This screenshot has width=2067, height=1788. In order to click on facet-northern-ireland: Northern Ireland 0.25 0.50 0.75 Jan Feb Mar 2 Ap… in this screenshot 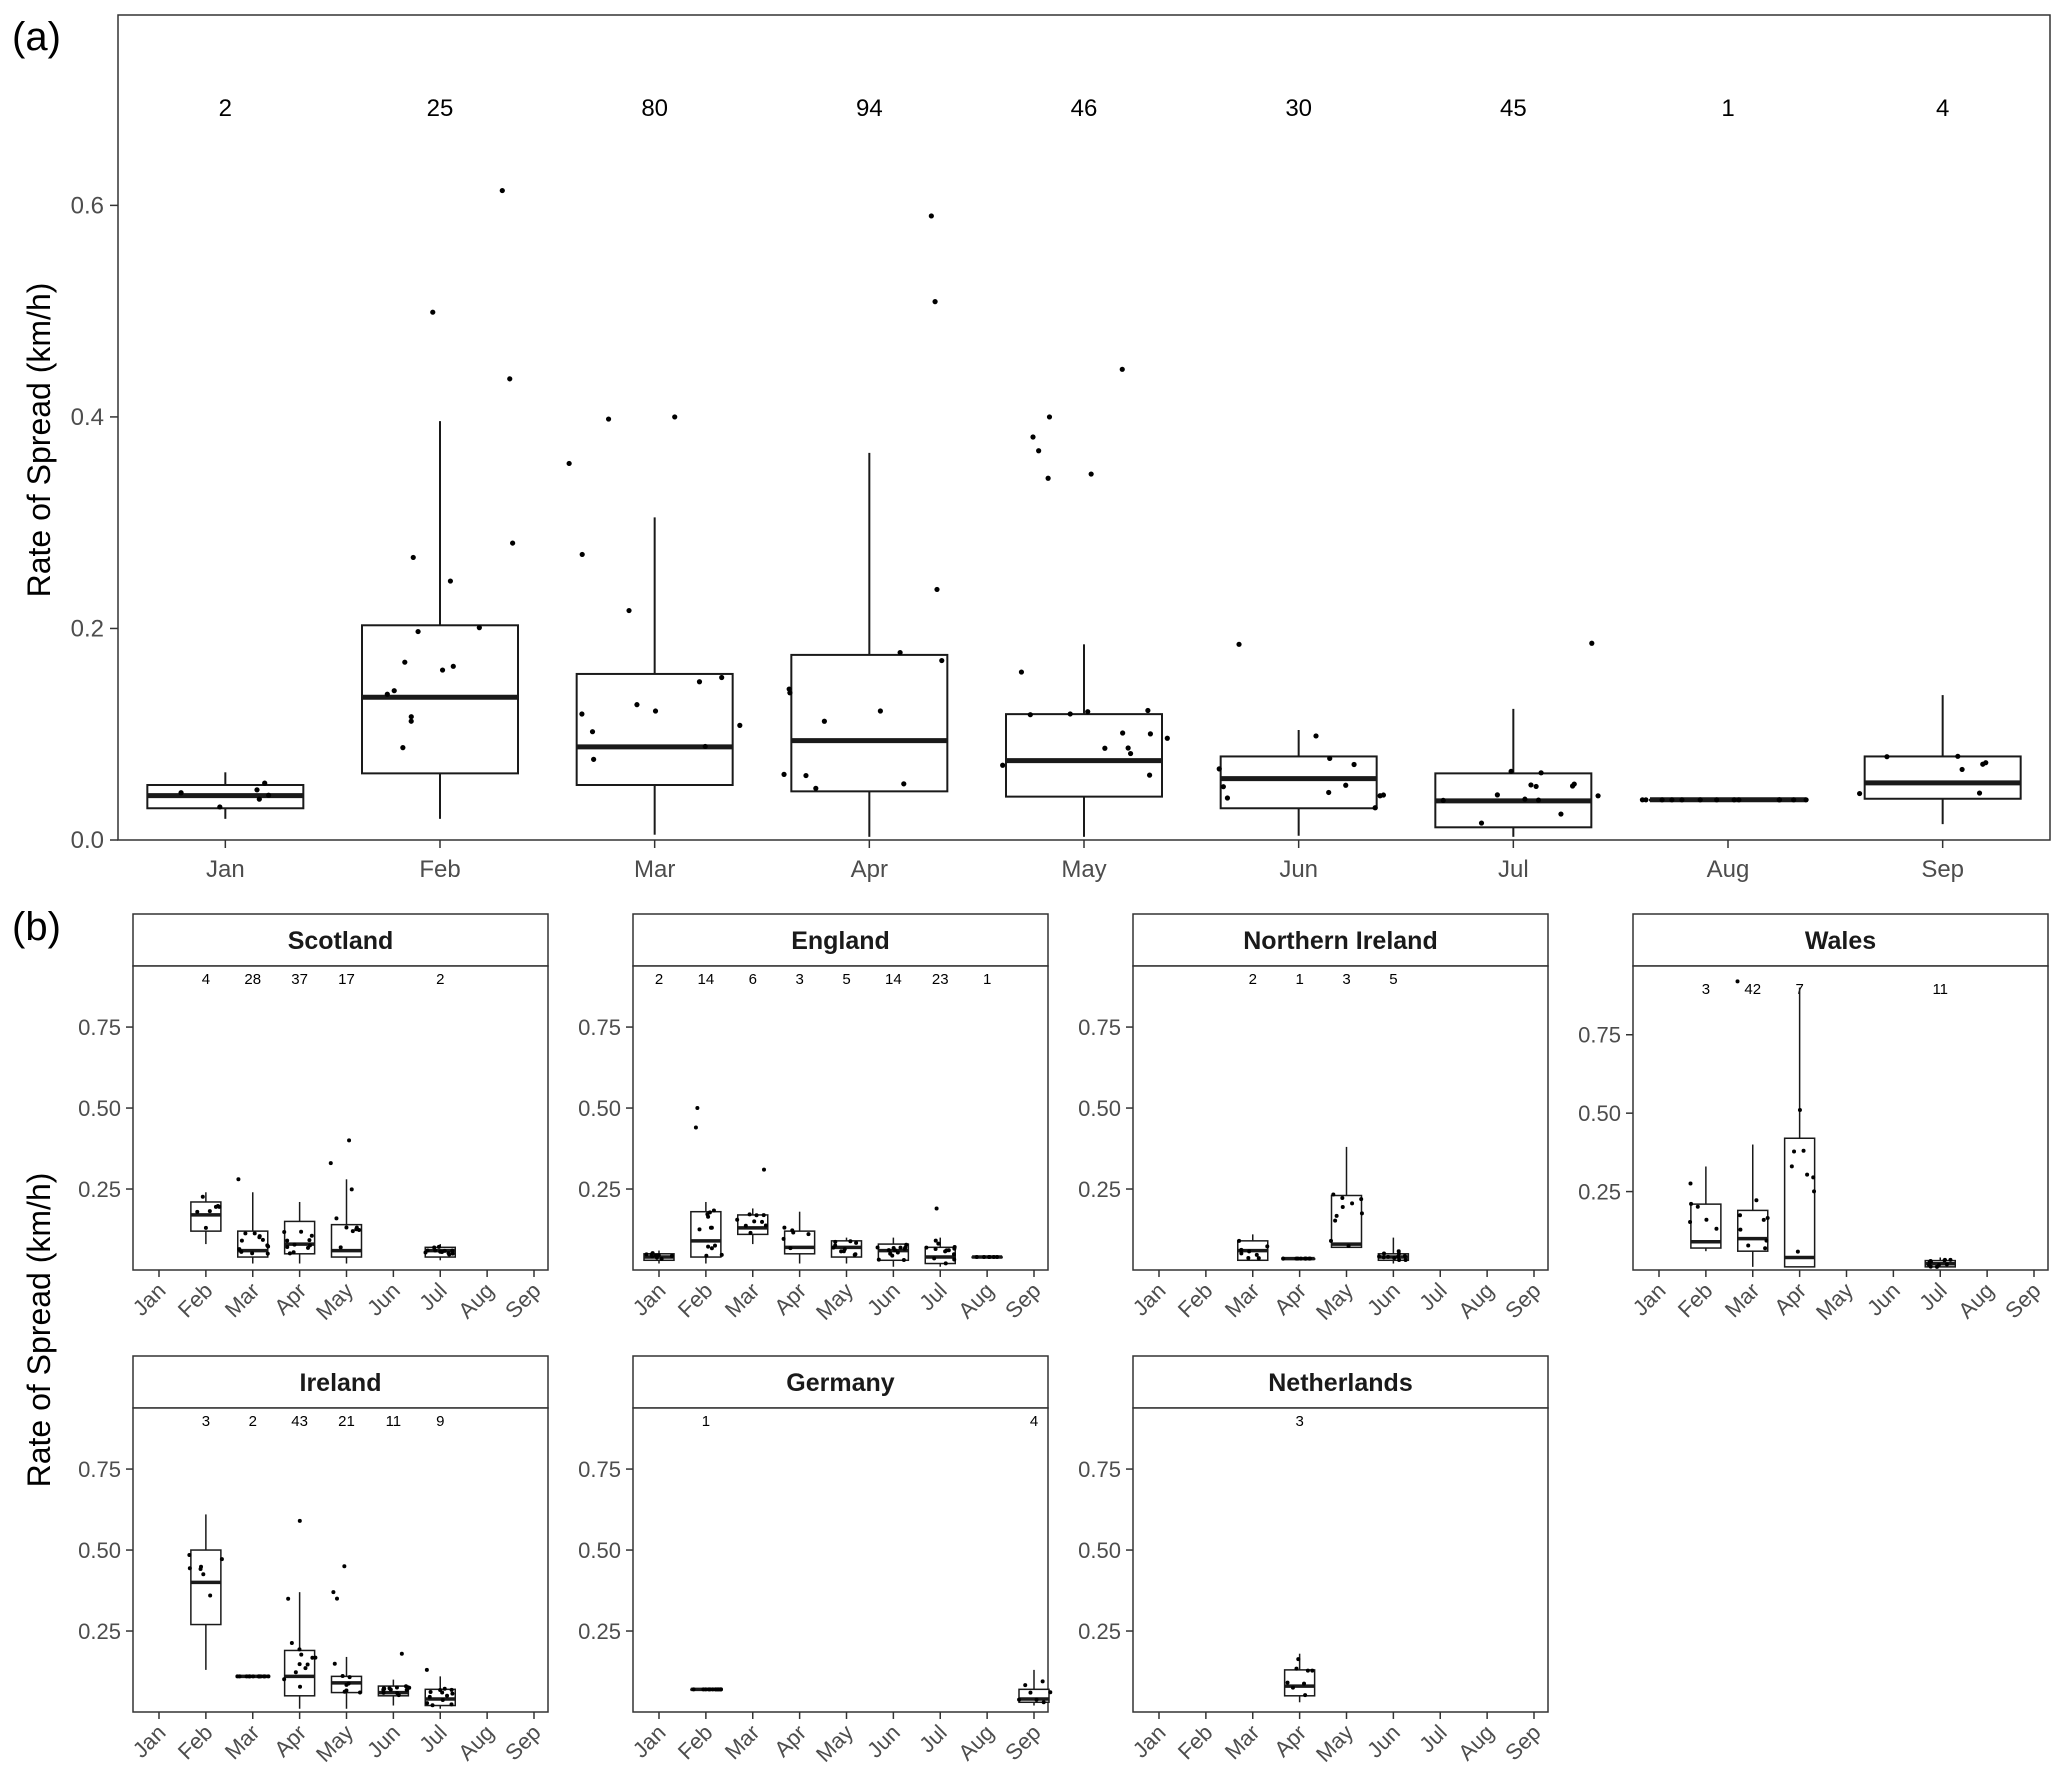, I will do `click(1313, 1119)`.